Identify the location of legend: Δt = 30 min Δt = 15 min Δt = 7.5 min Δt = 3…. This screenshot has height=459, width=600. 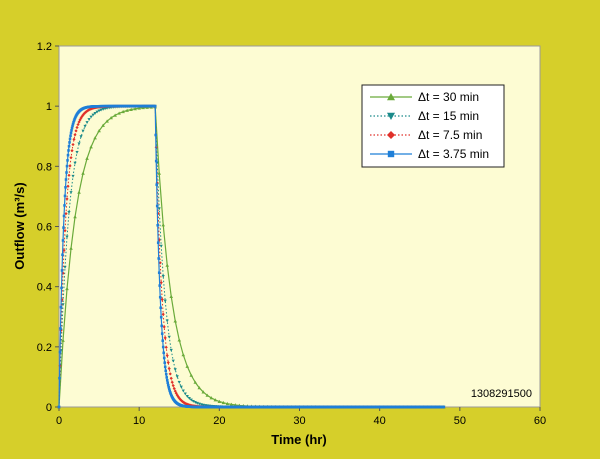
(433, 126).